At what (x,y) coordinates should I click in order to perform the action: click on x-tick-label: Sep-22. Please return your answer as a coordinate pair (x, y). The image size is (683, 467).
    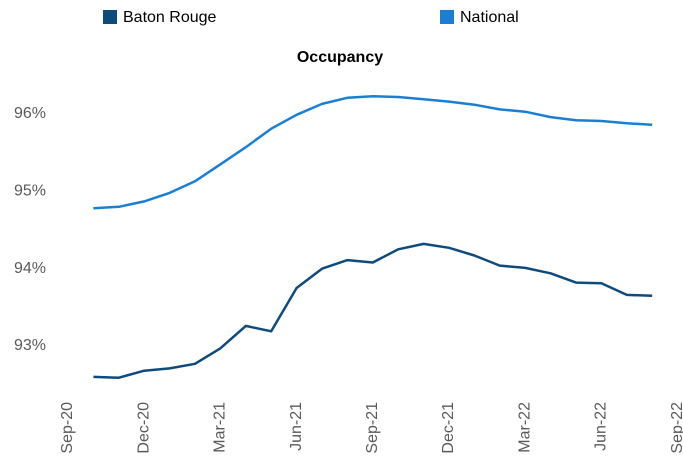
    Looking at the image, I should click on (676, 428).